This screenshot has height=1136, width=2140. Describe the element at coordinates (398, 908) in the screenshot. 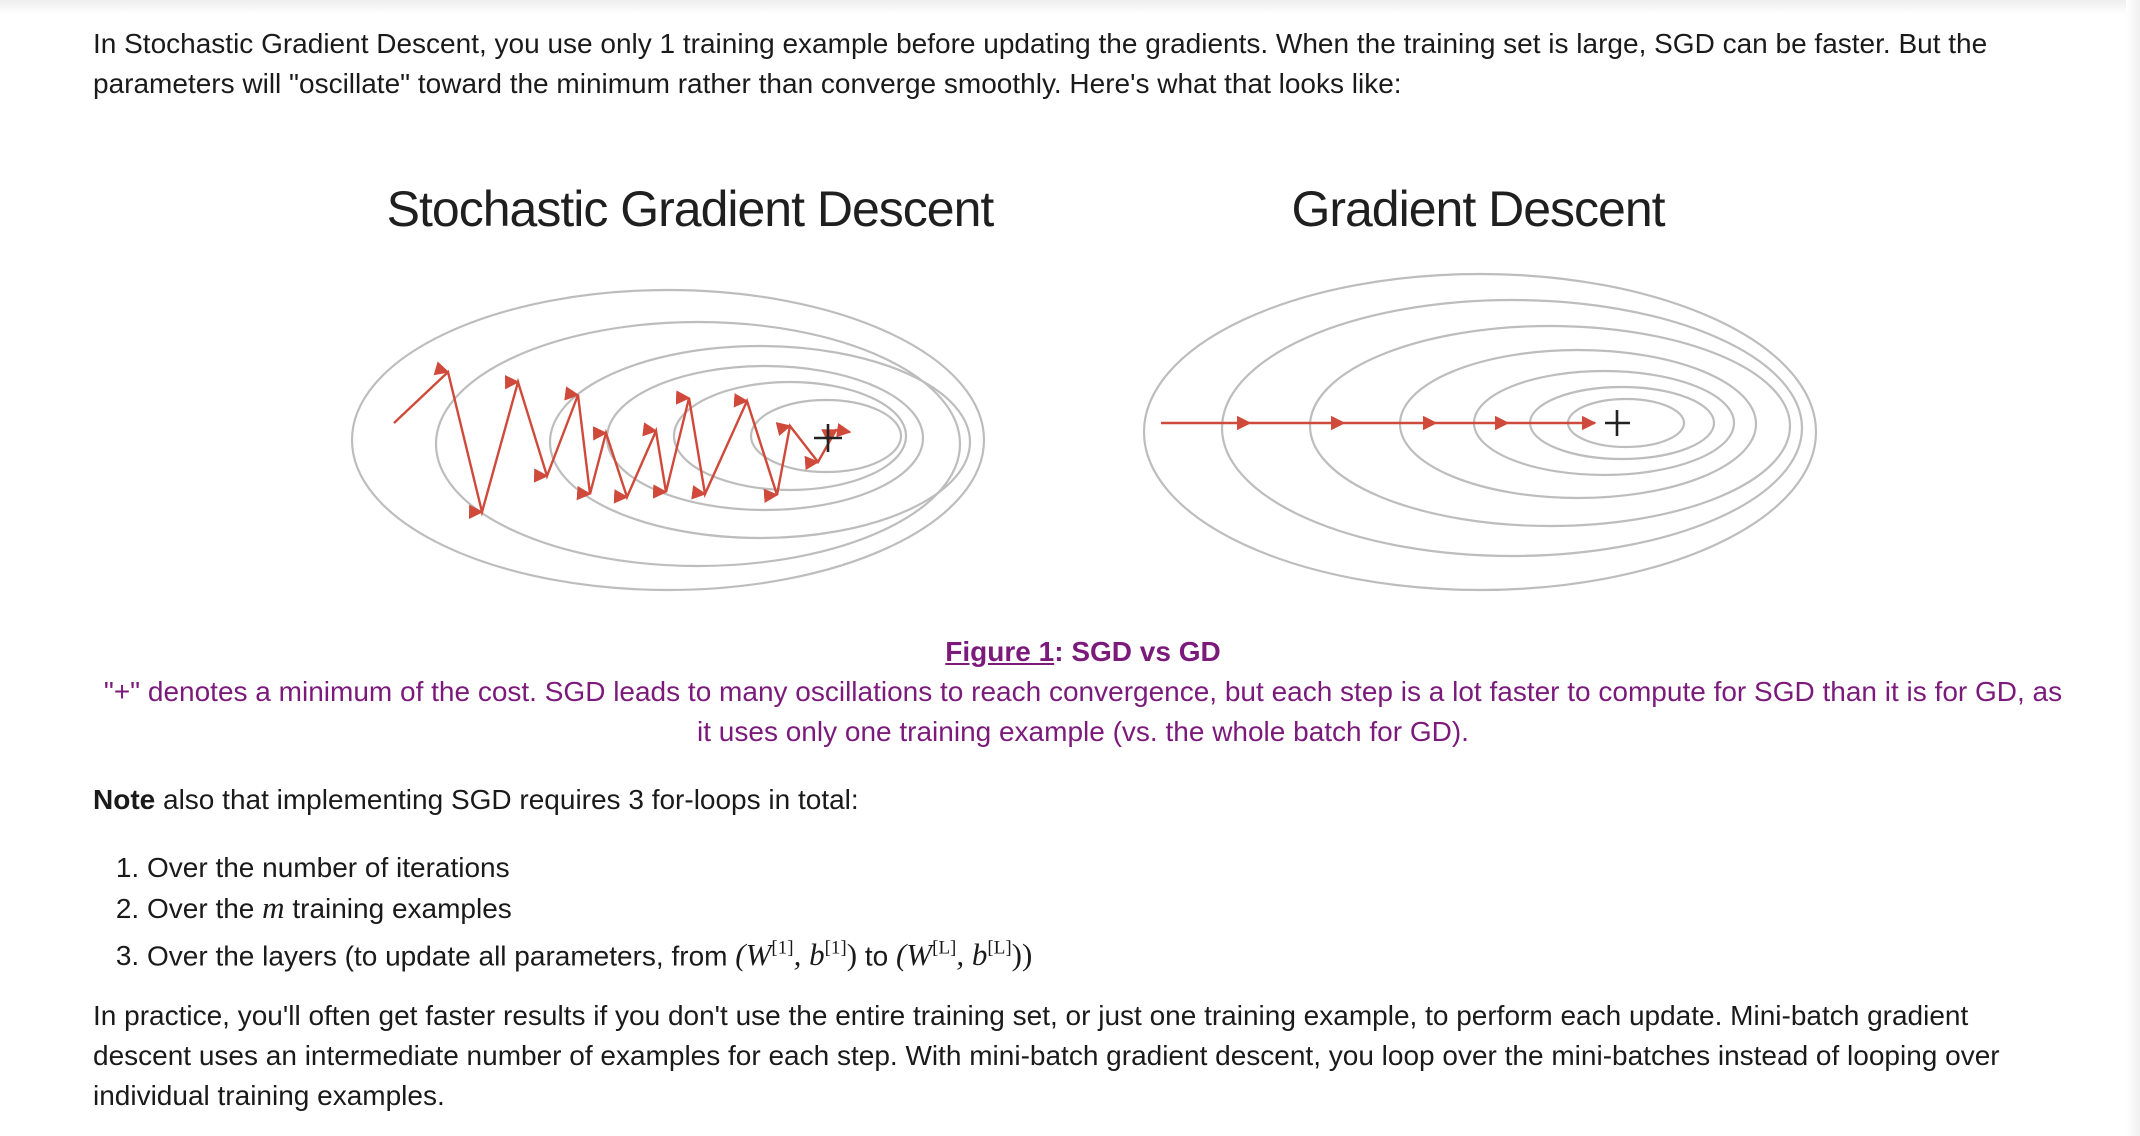

I see `list-item-text: training examples` at that location.